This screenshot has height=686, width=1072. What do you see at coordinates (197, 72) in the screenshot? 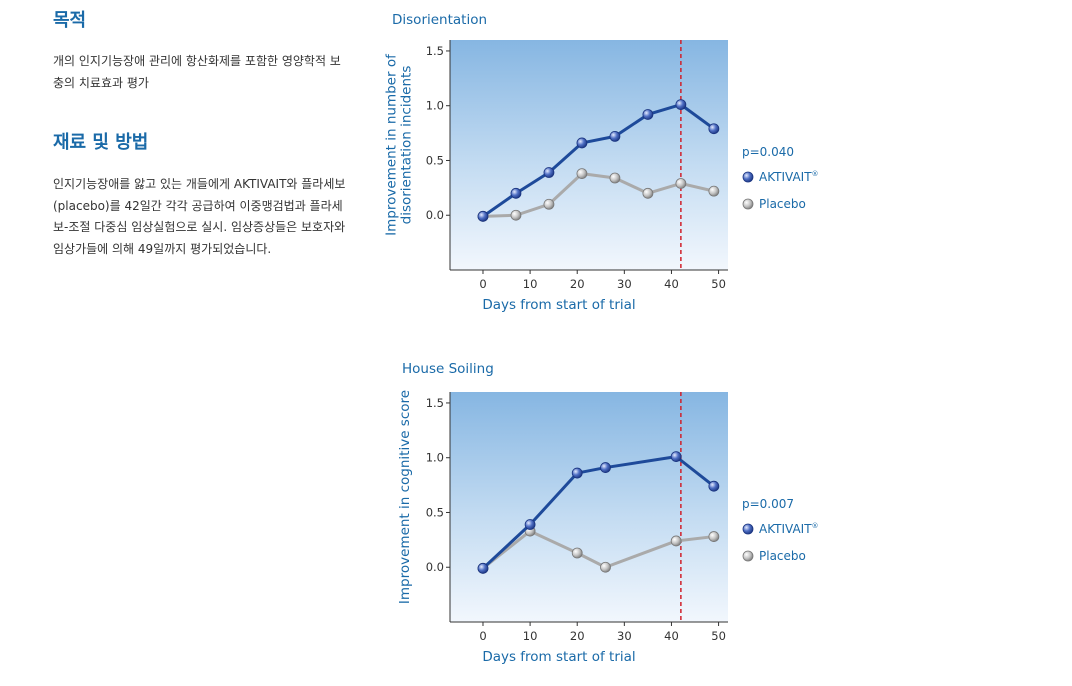
I see `purpose-text: 개의 인지기능장애 관리에 항산화제를 포함한 영양학적 보충의 치료효과 평가` at bounding box center [197, 72].